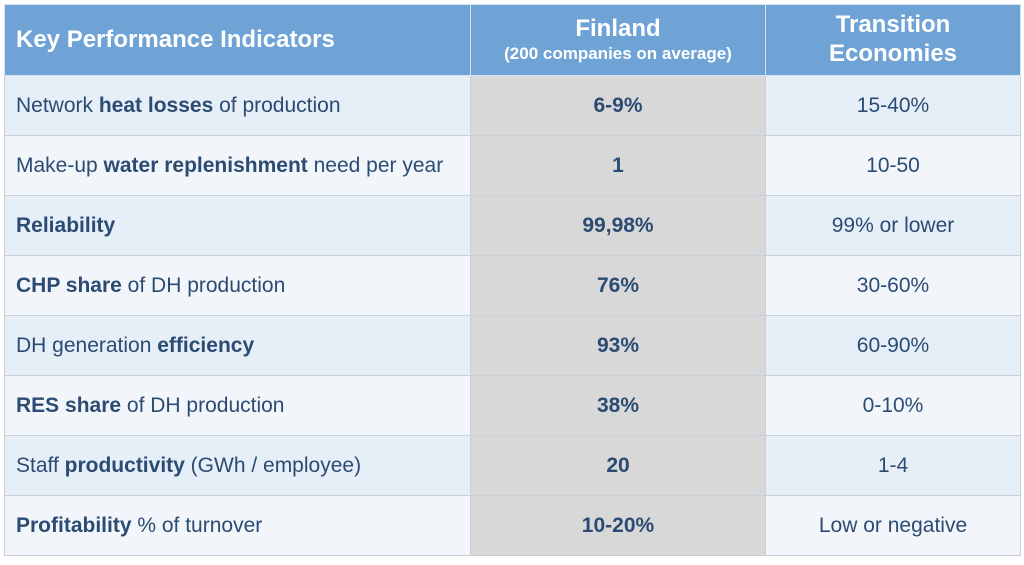 The height and width of the screenshot is (565, 1024). What do you see at coordinates (156, 105) in the screenshot?
I see `kpi-label-bold: heat losses` at bounding box center [156, 105].